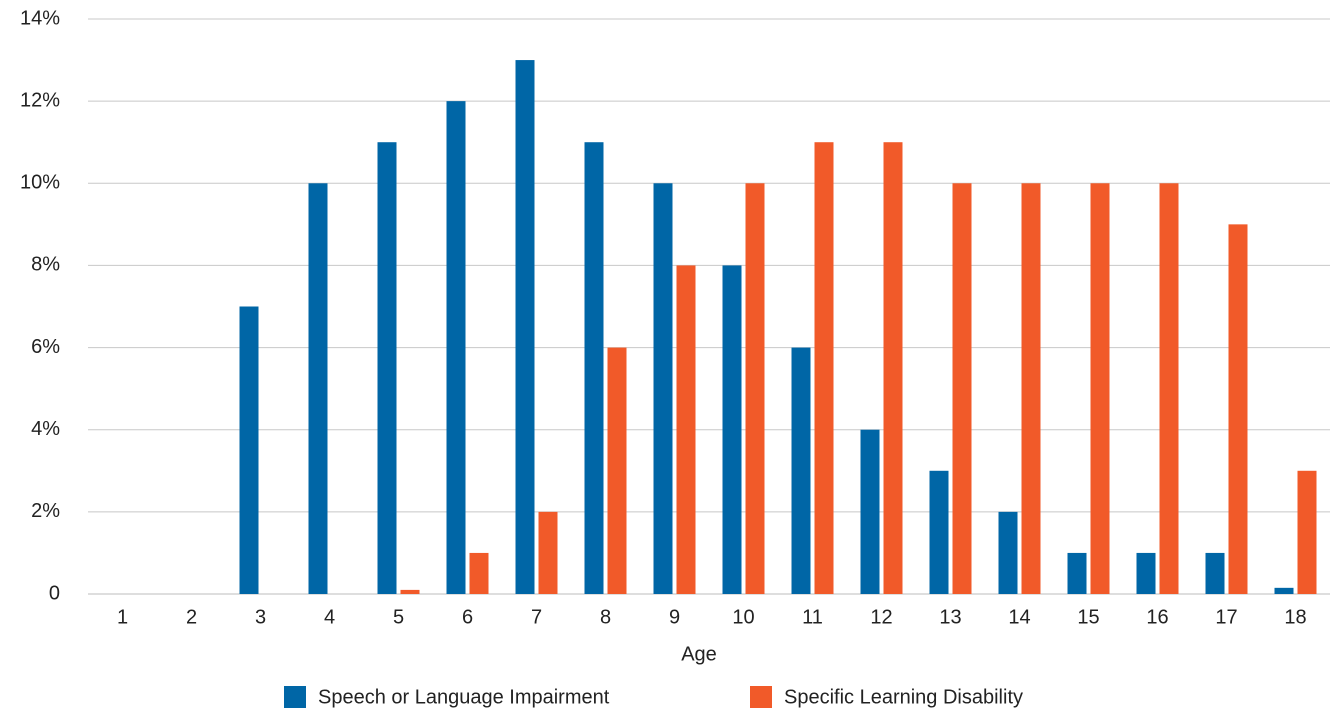 The width and height of the screenshot is (1332, 713). What do you see at coordinates (881, 617) in the screenshot?
I see `x-tick-label: 12` at bounding box center [881, 617].